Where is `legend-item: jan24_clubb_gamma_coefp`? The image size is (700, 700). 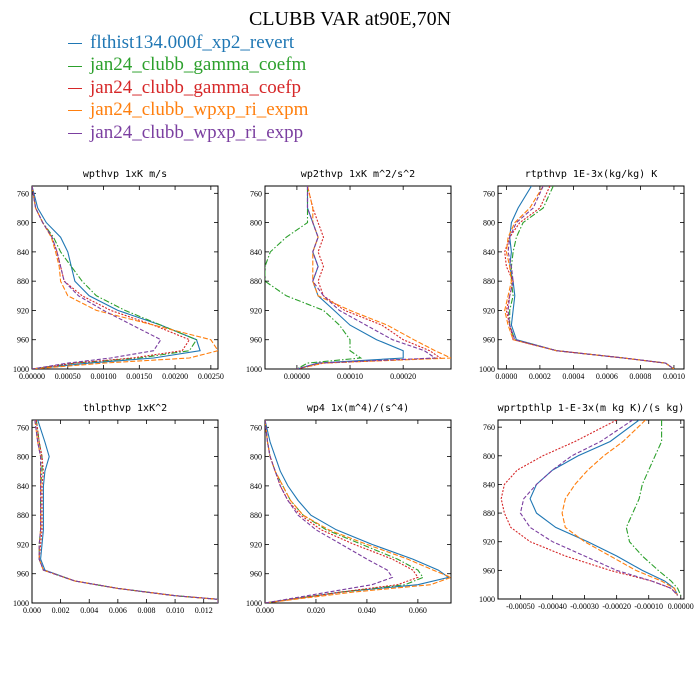
legend-item: jan24_clubb_gamma_coefp is located at coordinates (188, 88).